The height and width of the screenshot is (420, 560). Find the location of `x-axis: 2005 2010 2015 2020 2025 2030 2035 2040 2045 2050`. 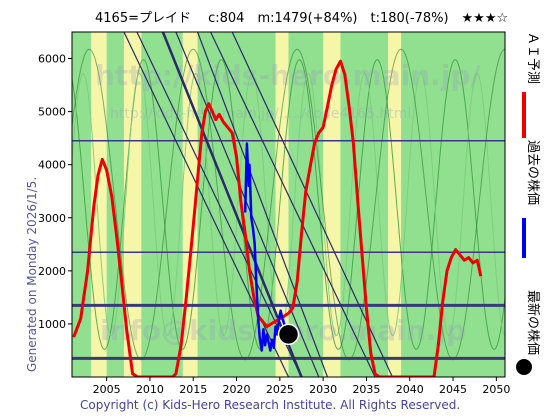

x-axis: 2005 2010 2015 2020 2025 2030 2035 2040 2045 2050 is located at coordinates (301, 386).